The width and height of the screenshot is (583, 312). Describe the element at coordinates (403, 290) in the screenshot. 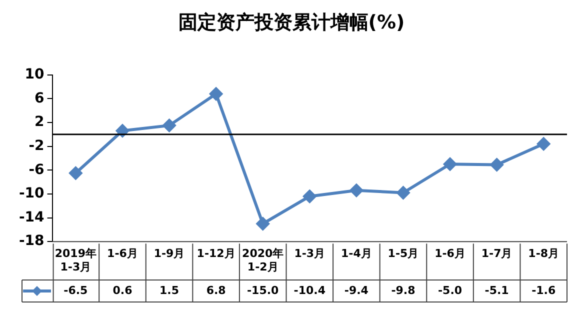

I see `data-label: -9.8` at that location.